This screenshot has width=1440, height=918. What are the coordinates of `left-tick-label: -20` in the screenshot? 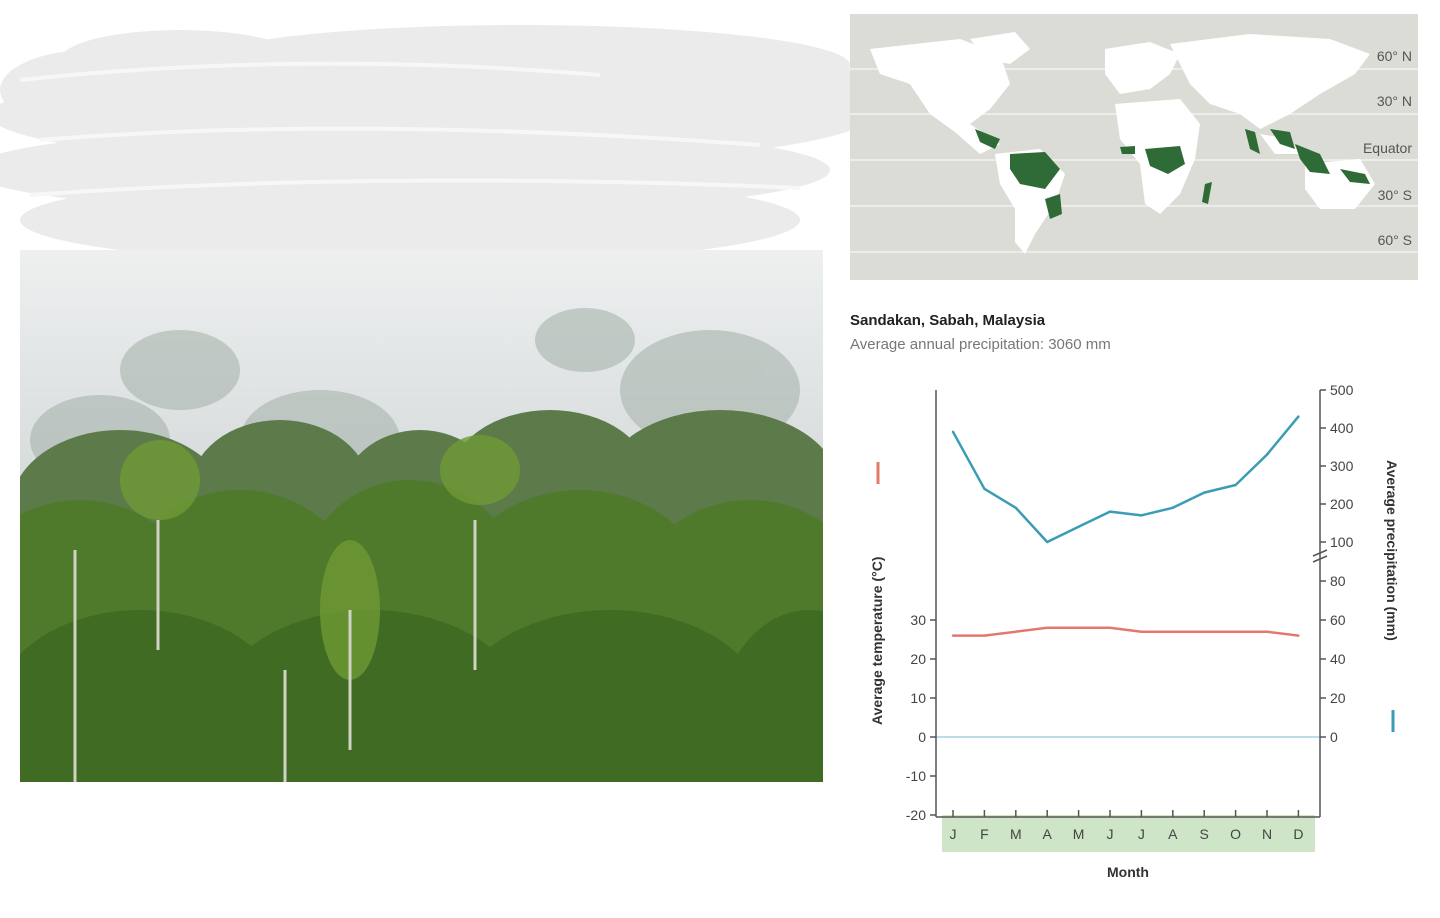 It's located at (916, 815).